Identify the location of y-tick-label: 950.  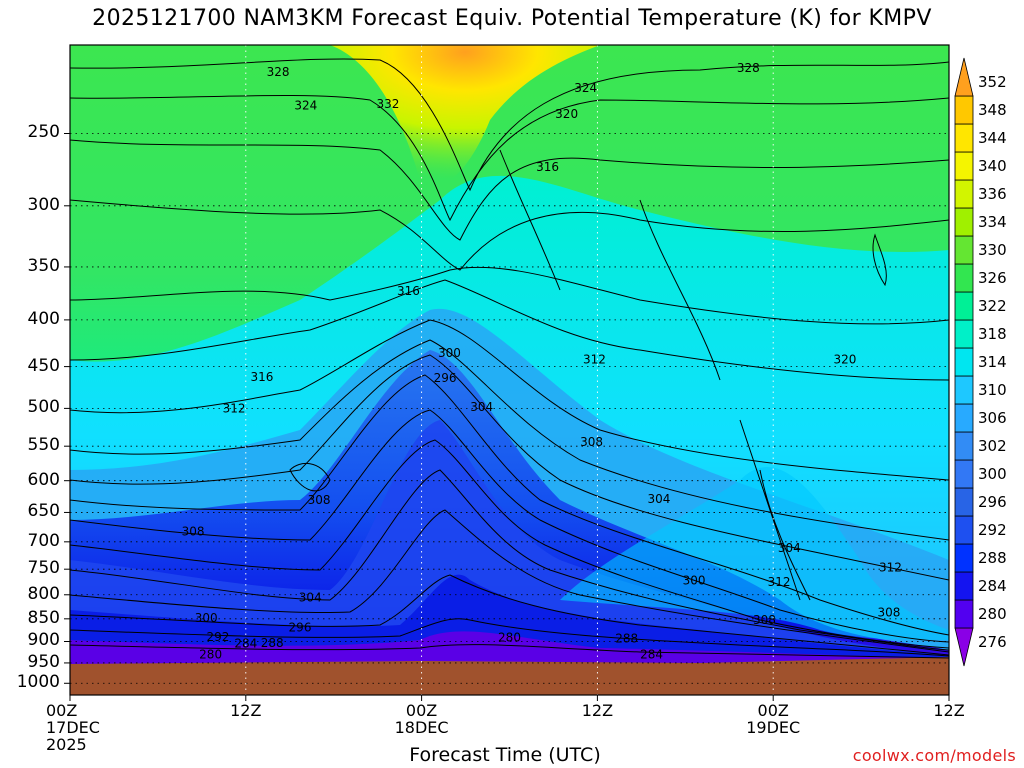
(43, 661).